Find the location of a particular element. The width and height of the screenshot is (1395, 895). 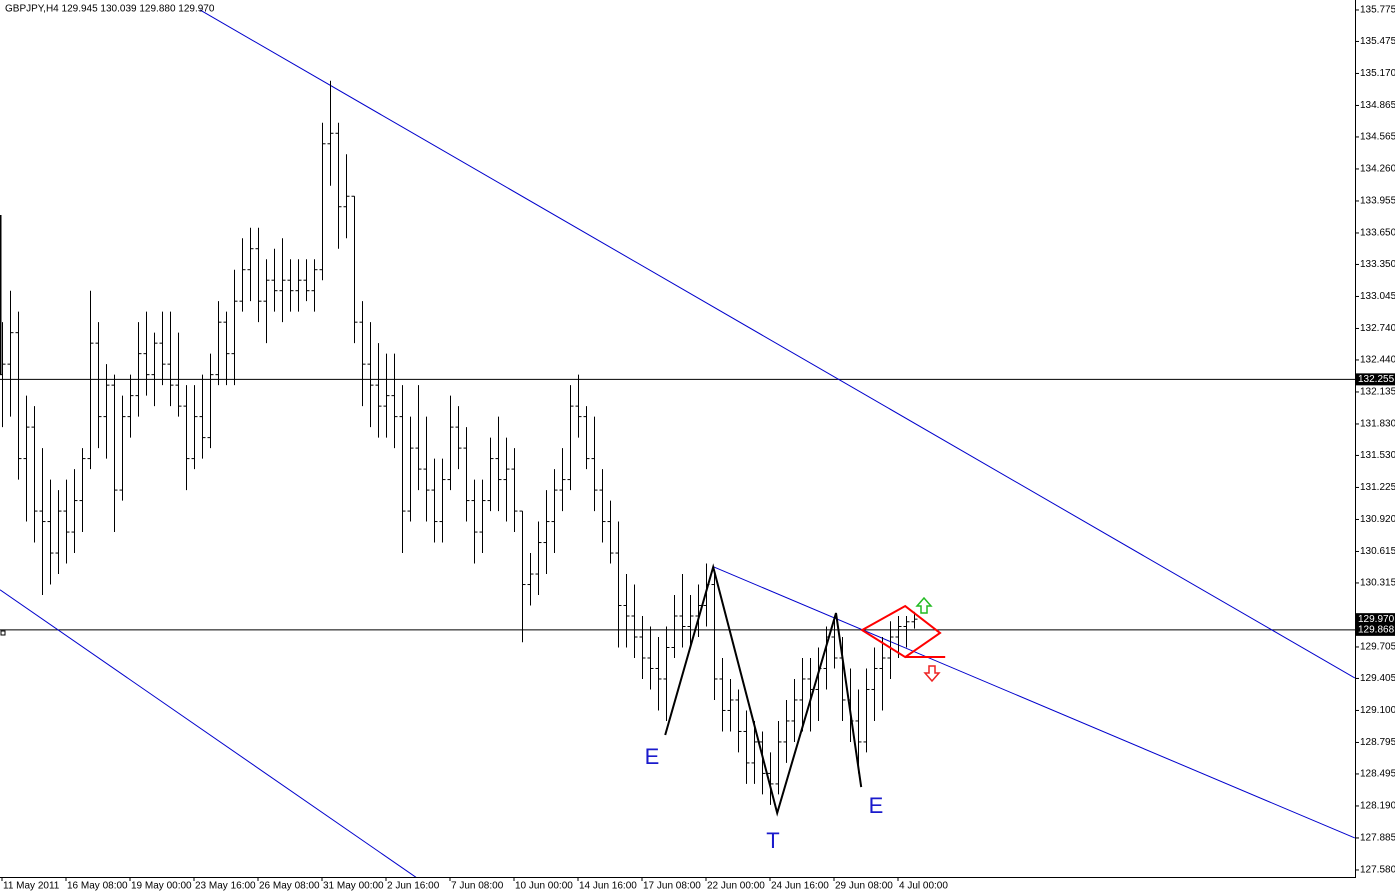

x-tick-label: 26 May 08:00 is located at coordinates (289, 886).